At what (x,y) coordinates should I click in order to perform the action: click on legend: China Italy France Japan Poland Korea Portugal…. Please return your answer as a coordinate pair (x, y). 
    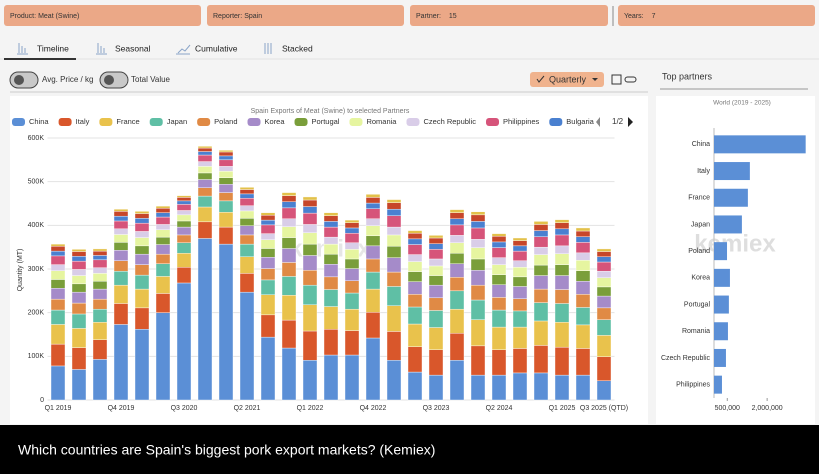
    Looking at the image, I should click on (303, 121).